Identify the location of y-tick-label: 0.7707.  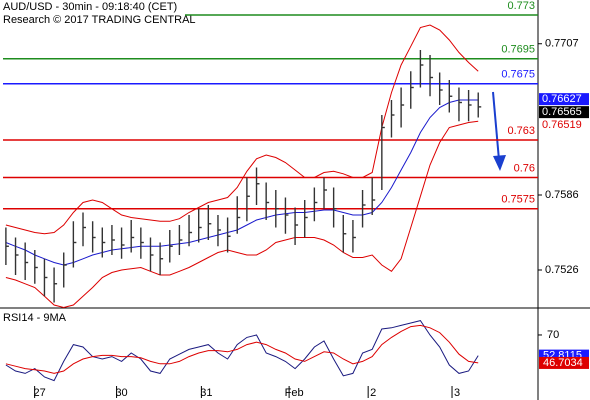
(562, 44).